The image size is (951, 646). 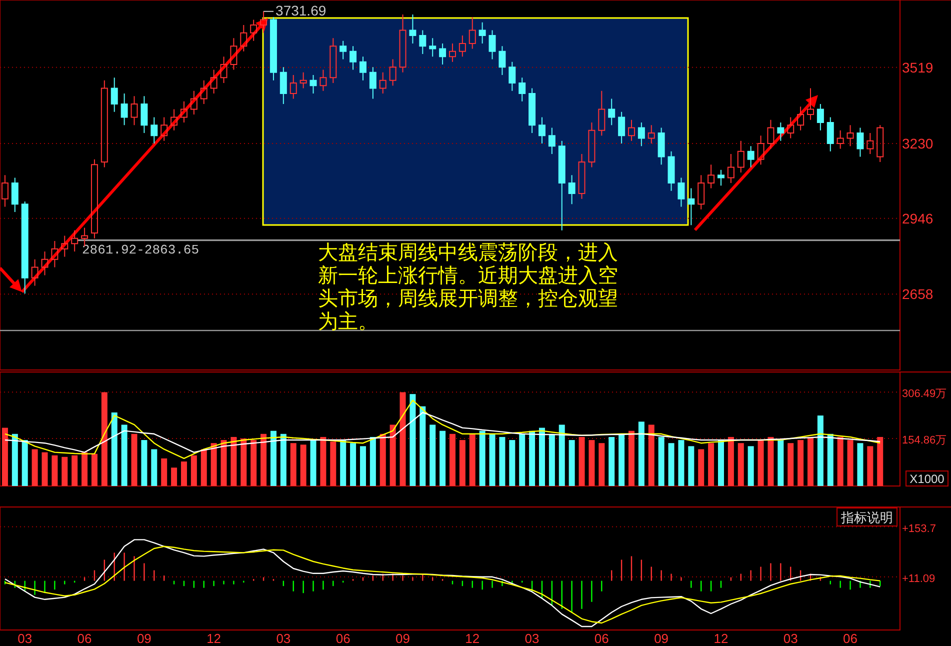 I want to click on y-tick-label: +153.7, so click(x=919, y=528).